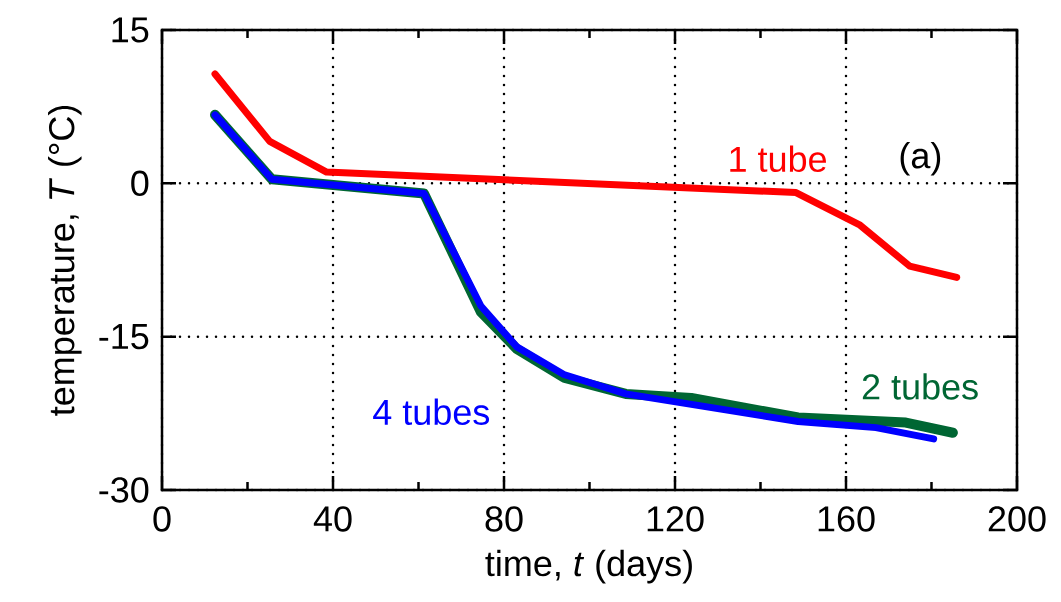 This screenshot has height=602, width=1061. Describe the element at coordinates (130, 30) in the screenshot. I see `y-tick-label: 15` at that location.